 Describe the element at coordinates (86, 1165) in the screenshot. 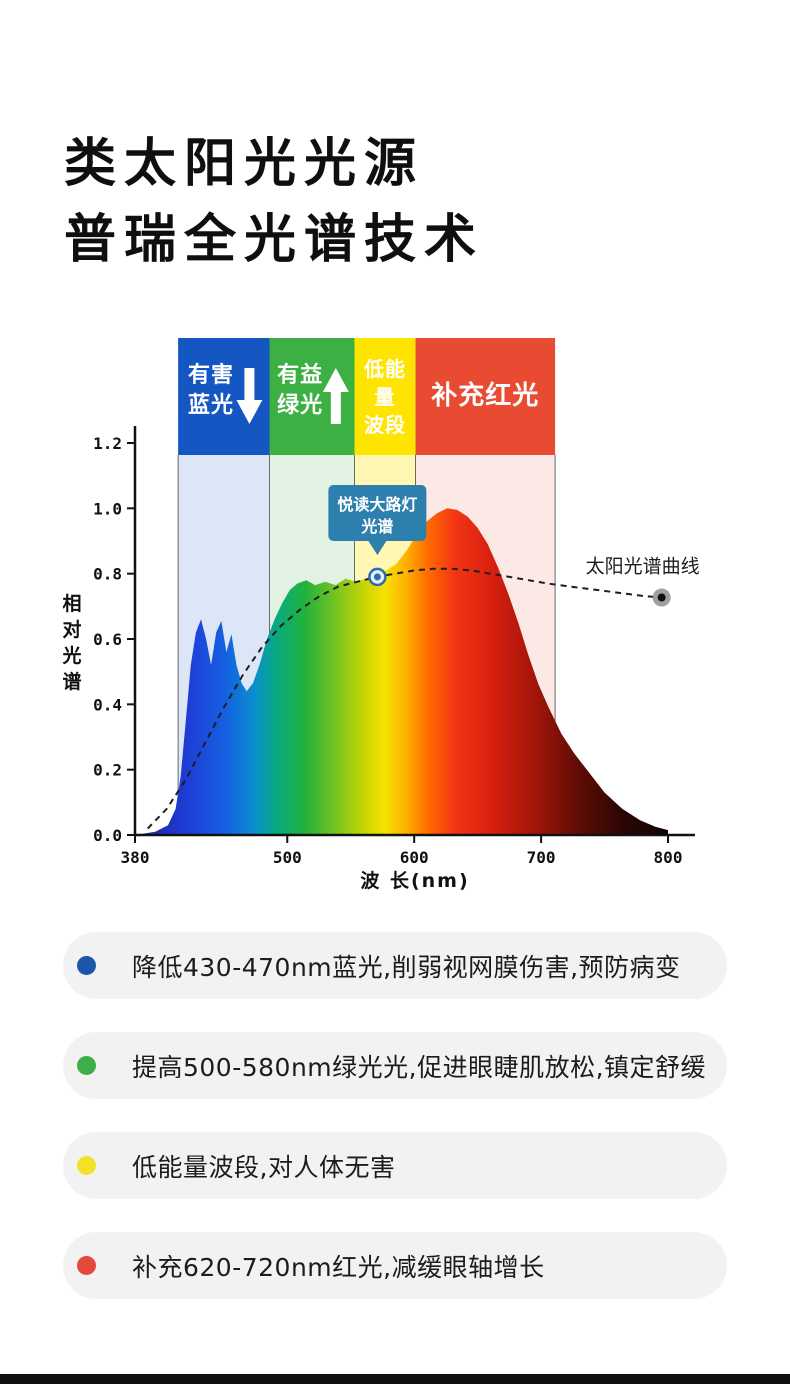

I see `yellow-dot-icon` at that location.